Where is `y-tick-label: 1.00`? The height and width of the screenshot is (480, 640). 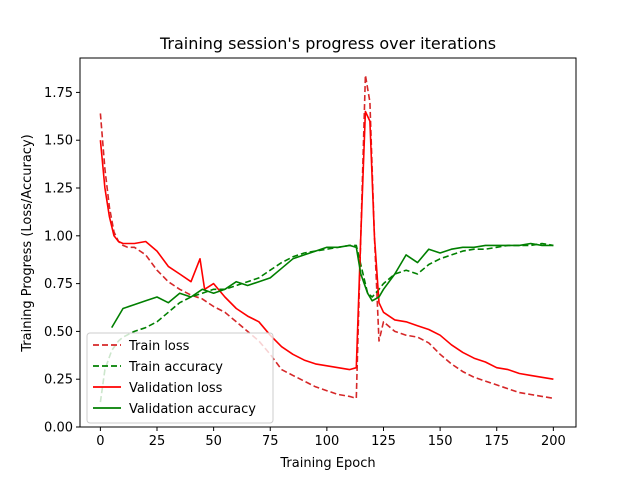 y-tick-label: 1.00 is located at coordinates (58, 236).